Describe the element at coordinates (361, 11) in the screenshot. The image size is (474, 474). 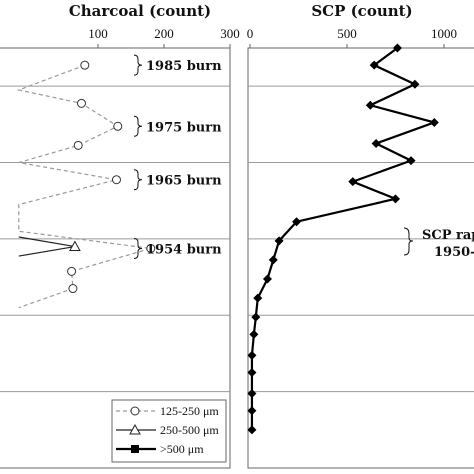
I see `scp-title: SCP (count)` at that location.